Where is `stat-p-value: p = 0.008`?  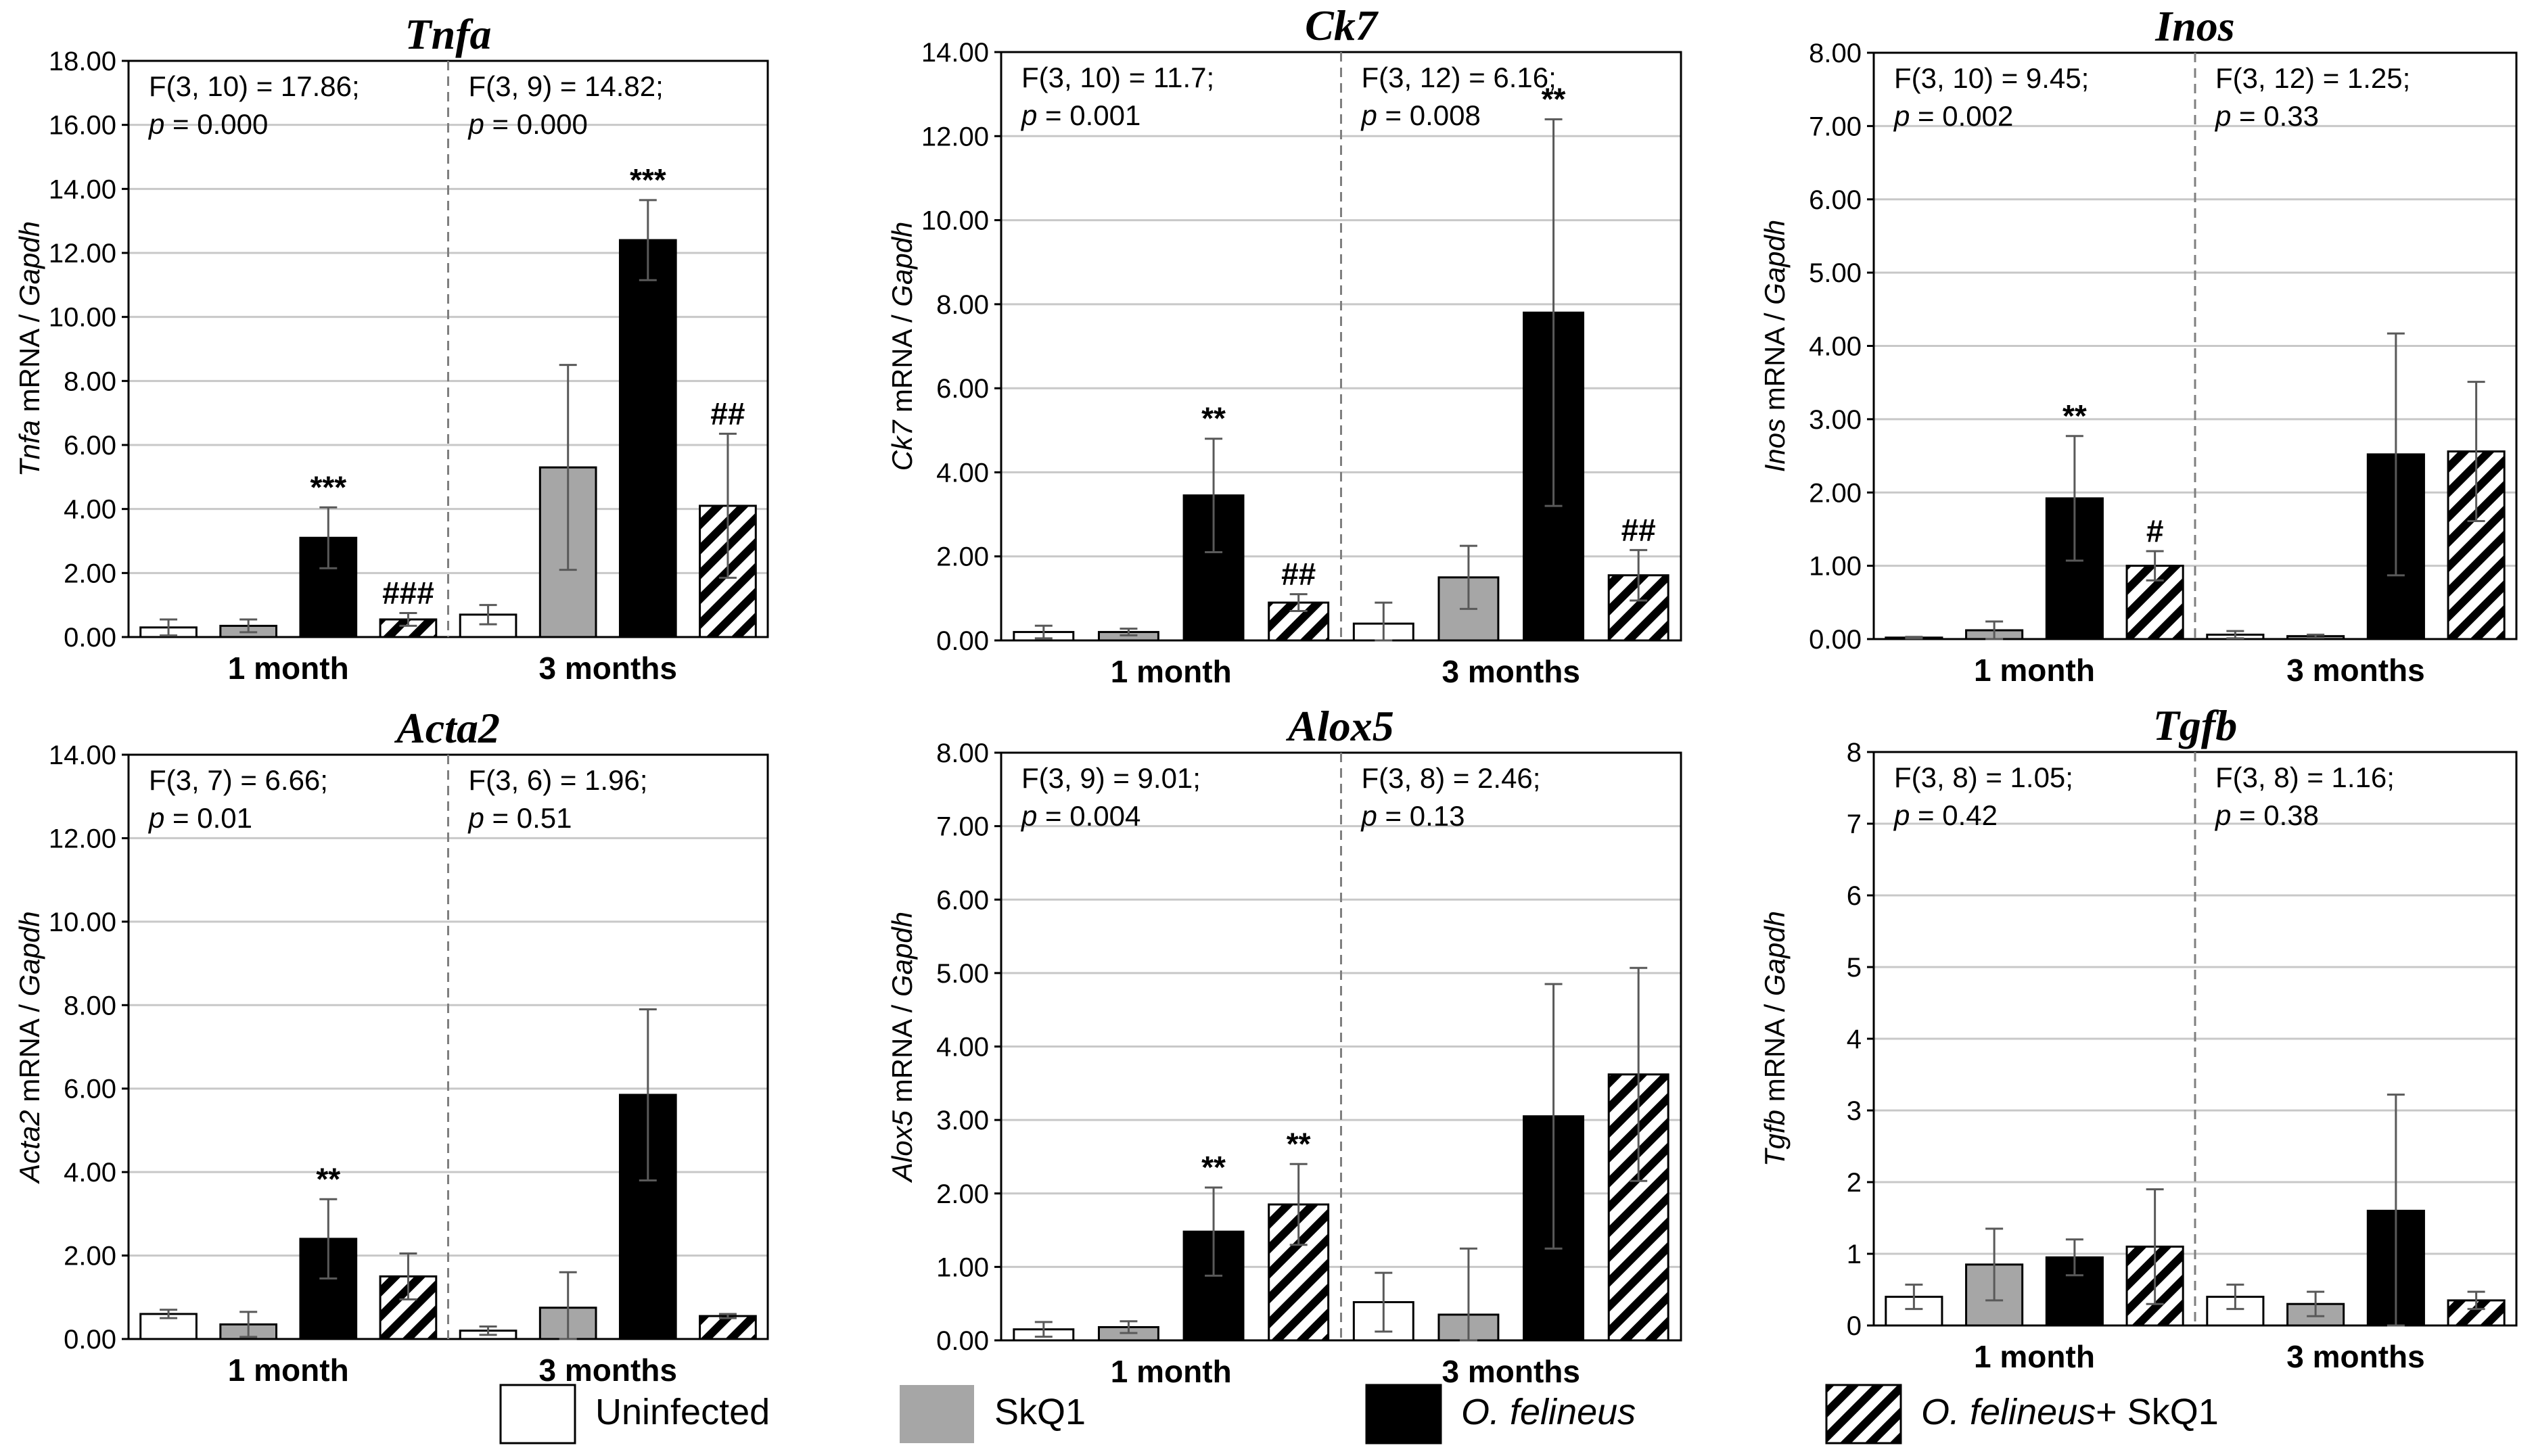 stat-p-value: p = 0.008 is located at coordinates (1420, 115).